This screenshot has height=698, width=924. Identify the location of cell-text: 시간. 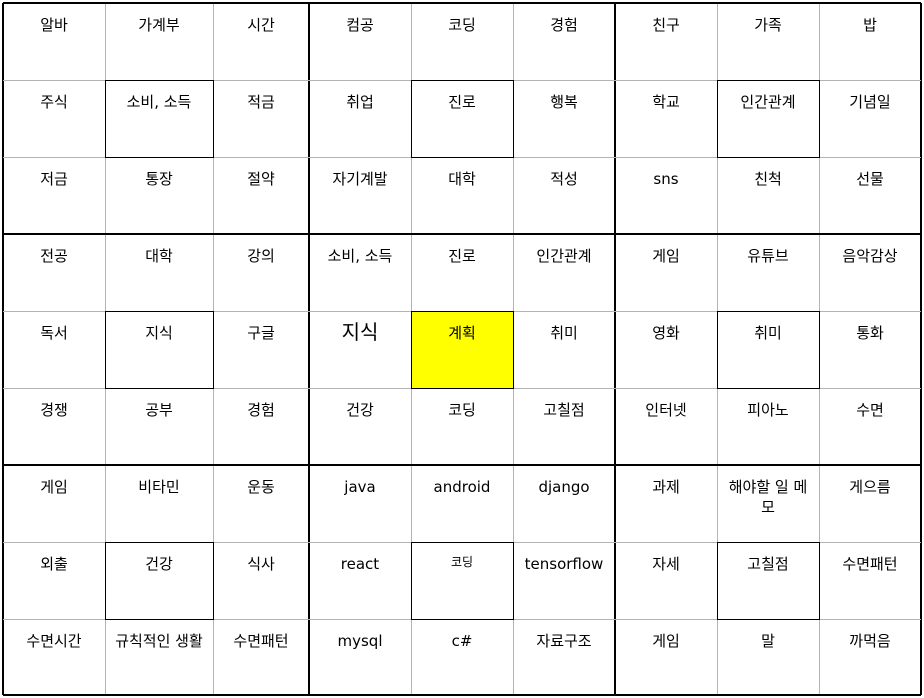
(261, 25).